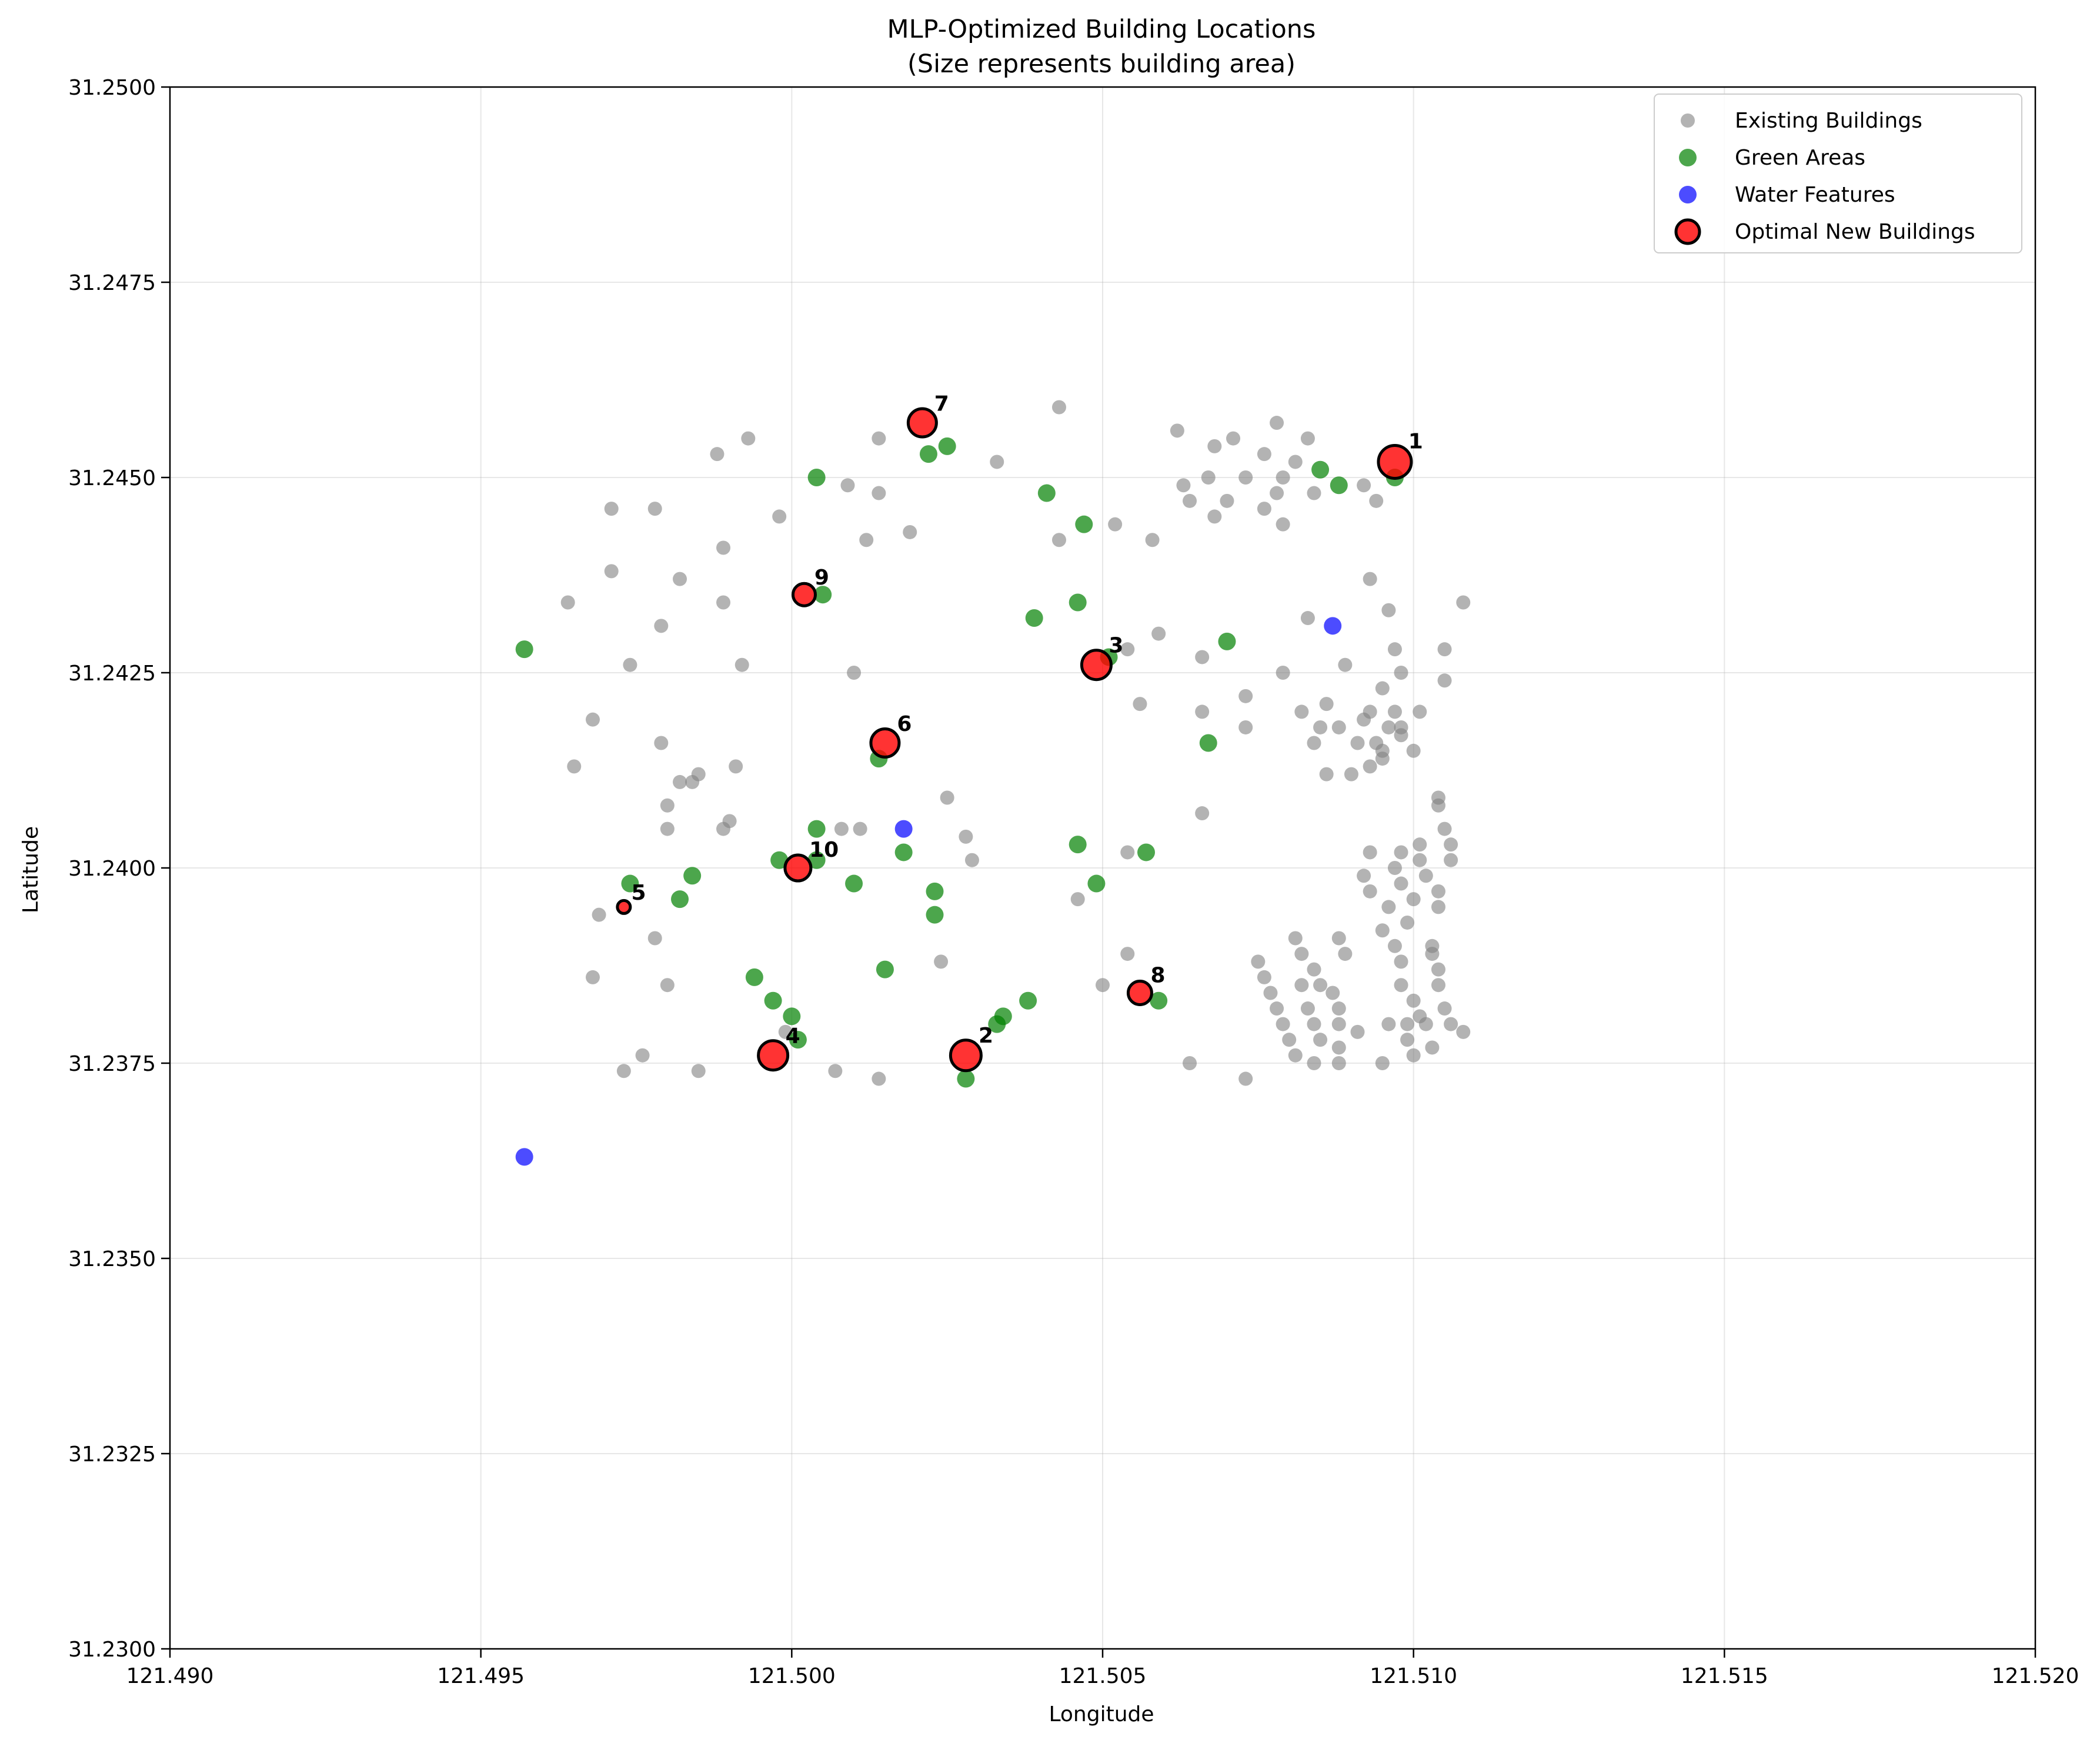 The width and height of the screenshot is (2100, 1740). I want to click on chart-subtitle: (Size represents building area), so click(1101, 64).